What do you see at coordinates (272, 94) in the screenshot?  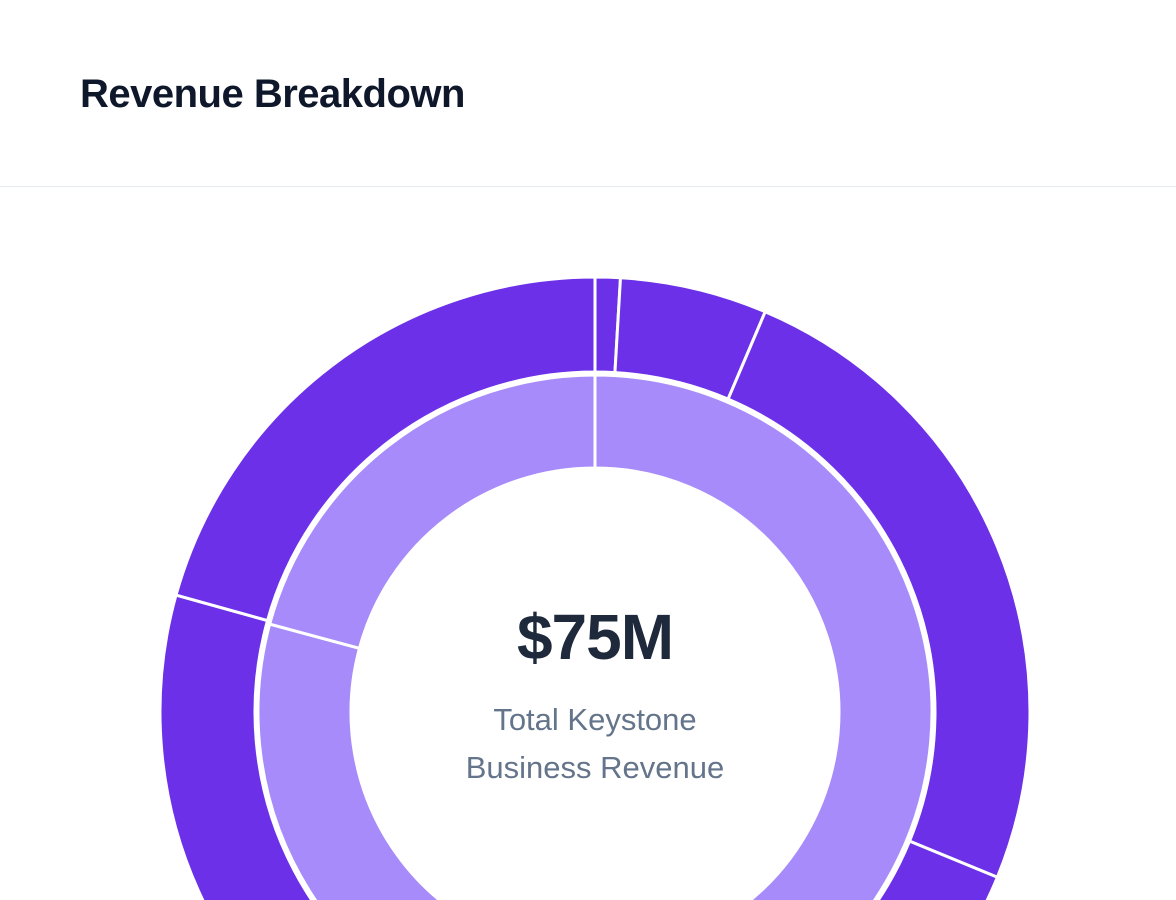 I see `page-title: Revenue Breakdown` at bounding box center [272, 94].